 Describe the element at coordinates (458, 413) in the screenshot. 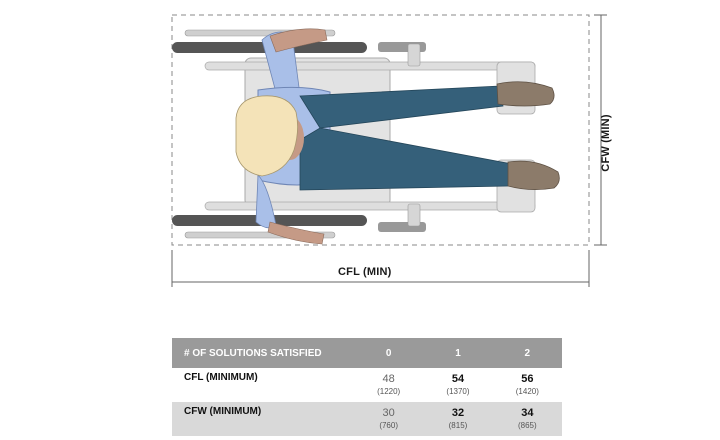

I see `cell-value: 32` at that location.